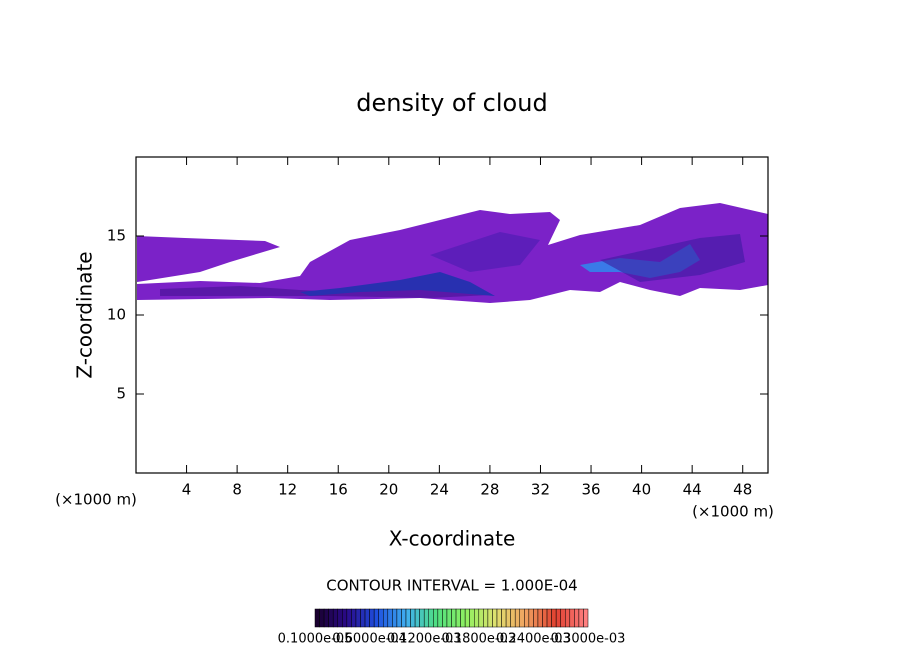 The width and height of the screenshot is (904, 654). Describe the element at coordinates (116, 236) in the screenshot. I see `y-tick-label: 15` at that location.